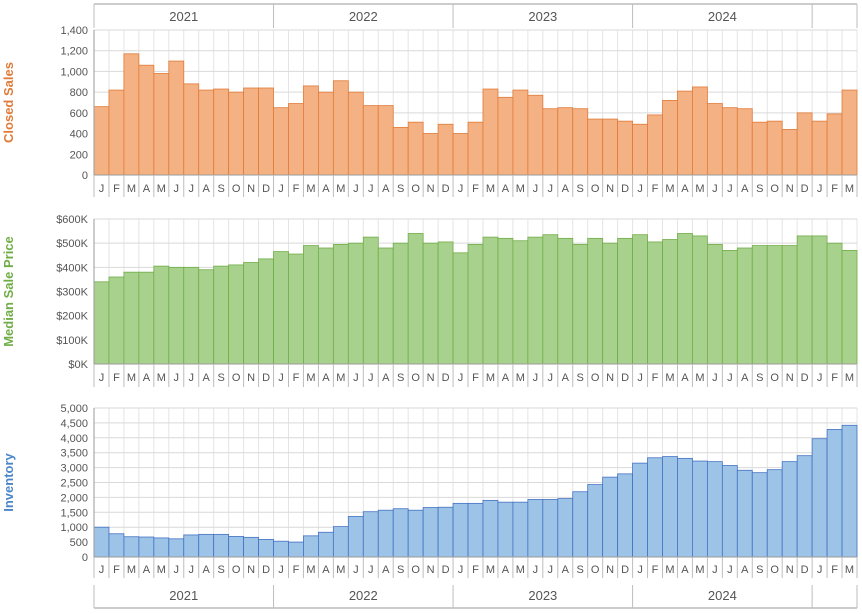 The image size is (862, 614). I want to click on y-tick-label: 0, so click(85, 176).